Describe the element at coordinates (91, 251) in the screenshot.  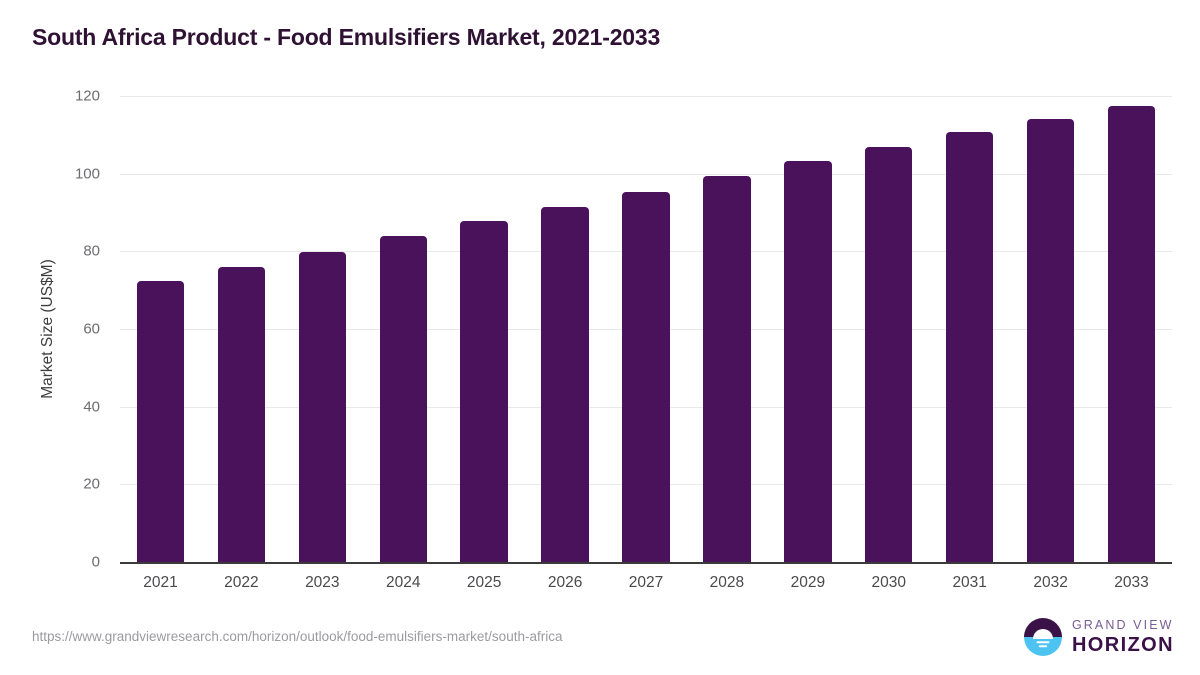
I see `y-axis-tick-label: 80` at that location.